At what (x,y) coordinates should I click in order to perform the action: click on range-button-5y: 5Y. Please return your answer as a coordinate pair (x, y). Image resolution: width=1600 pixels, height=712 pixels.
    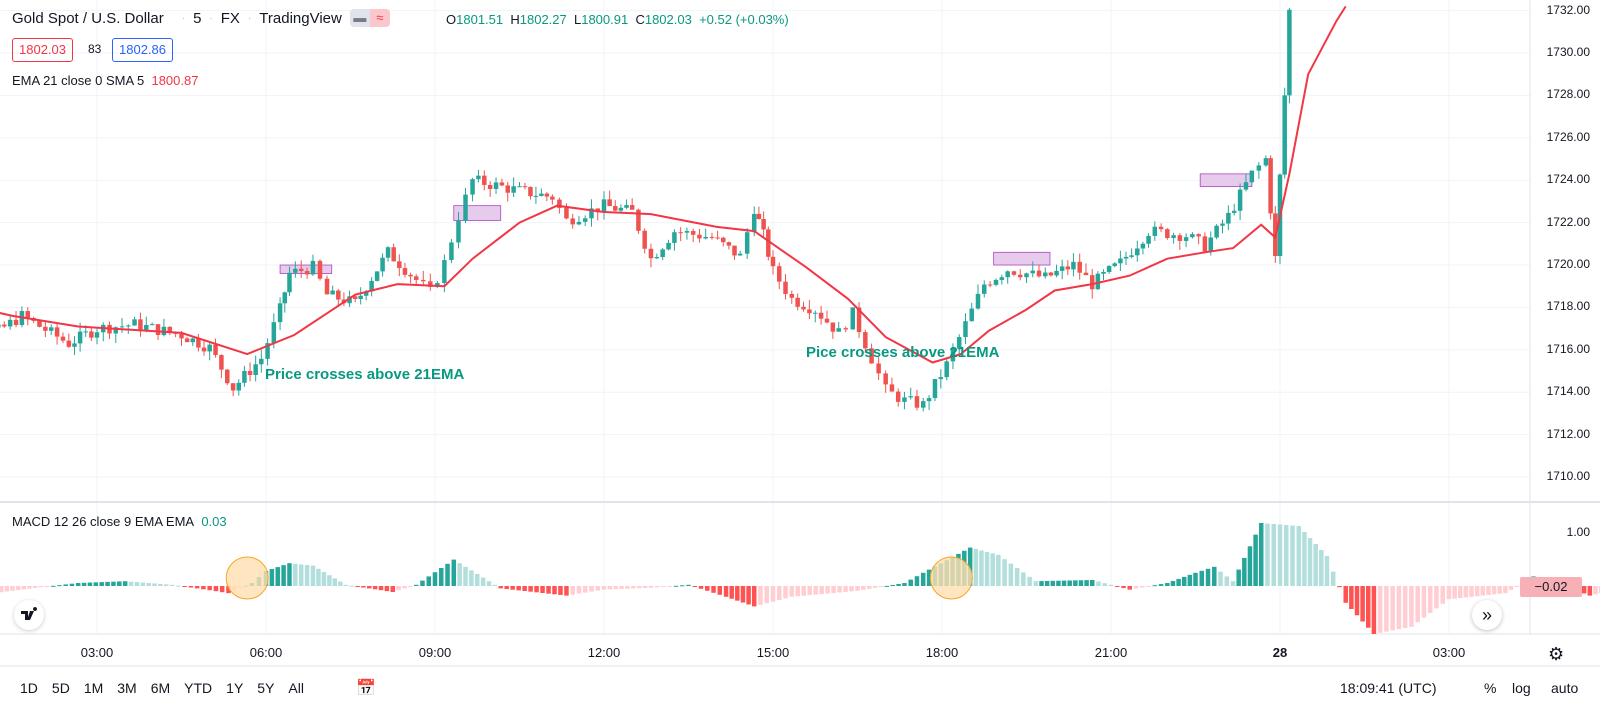
    Looking at the image, I should click on (266, 688).